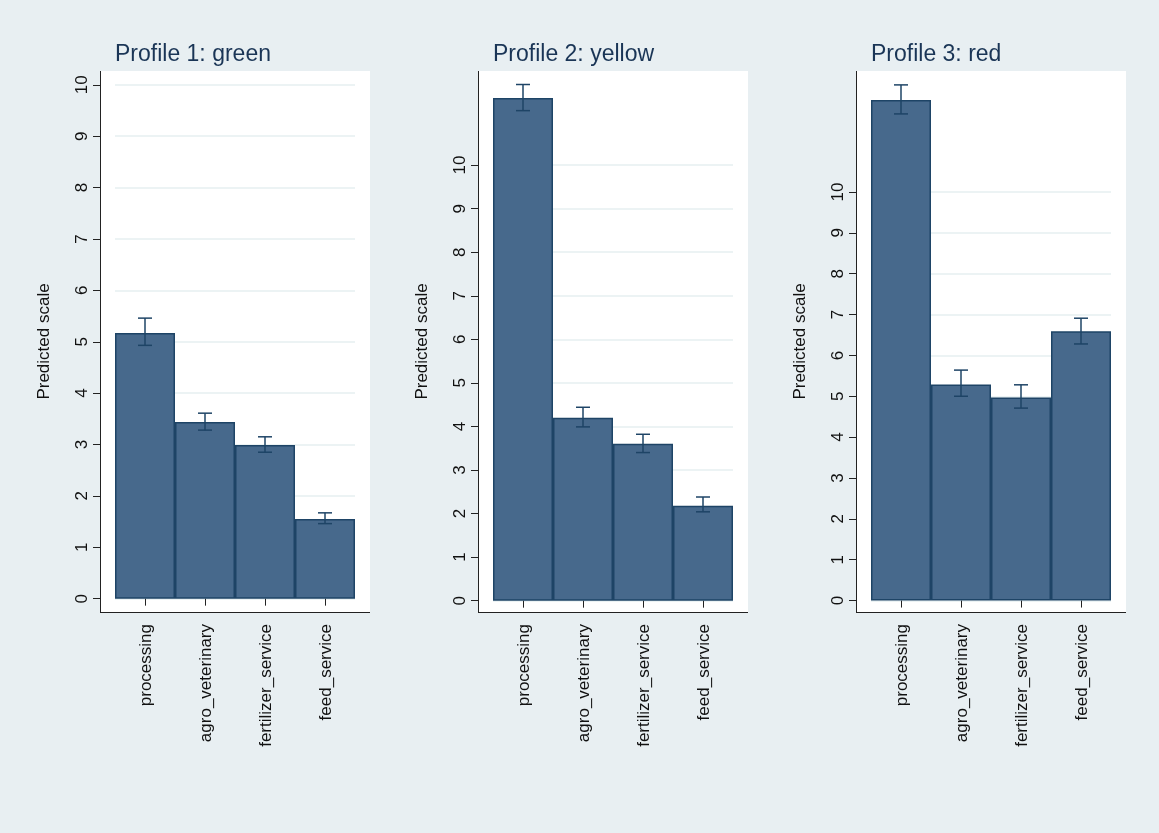 Image resolution: width=1159 pixels, height=833 pixels. What do you see at coordinates (193, 52) in the screenshot?
I see `chart-title: Profile 1: green` at bounding box center [193, 52].